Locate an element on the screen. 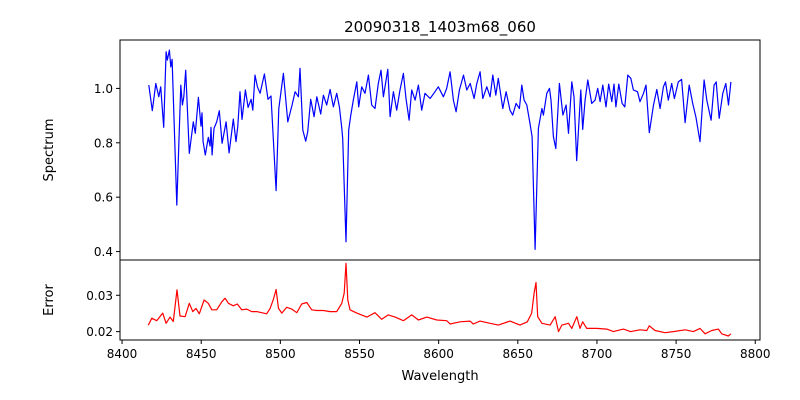 This screenshot has height=400, width=800. x-axis-label: Wavelength is located at coordinates (439, 376).